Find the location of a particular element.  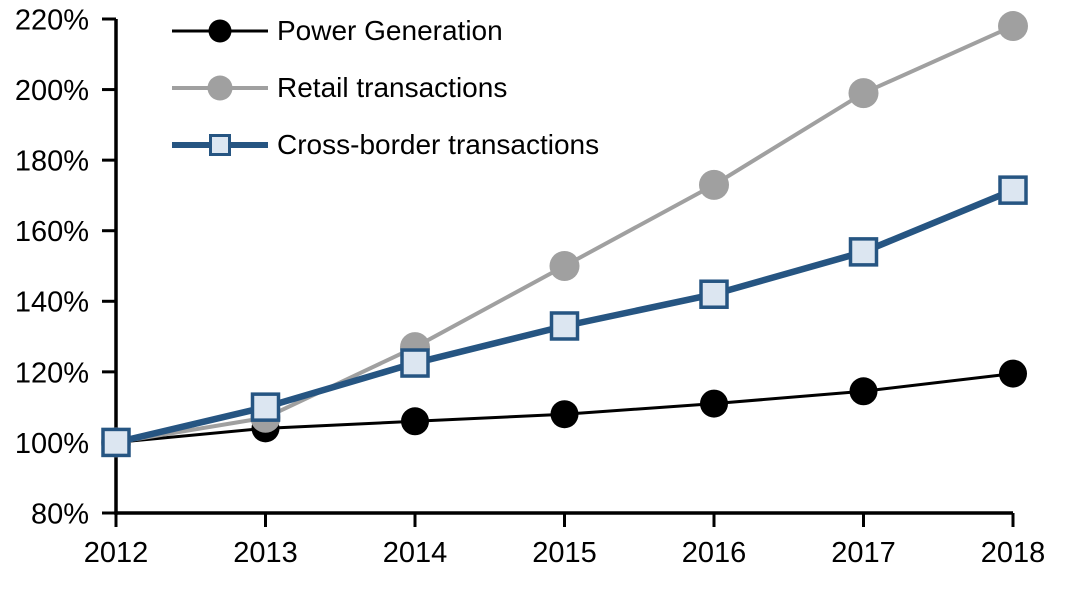

legend-marker-power-generation-icon is located at coordinates (220, 31).